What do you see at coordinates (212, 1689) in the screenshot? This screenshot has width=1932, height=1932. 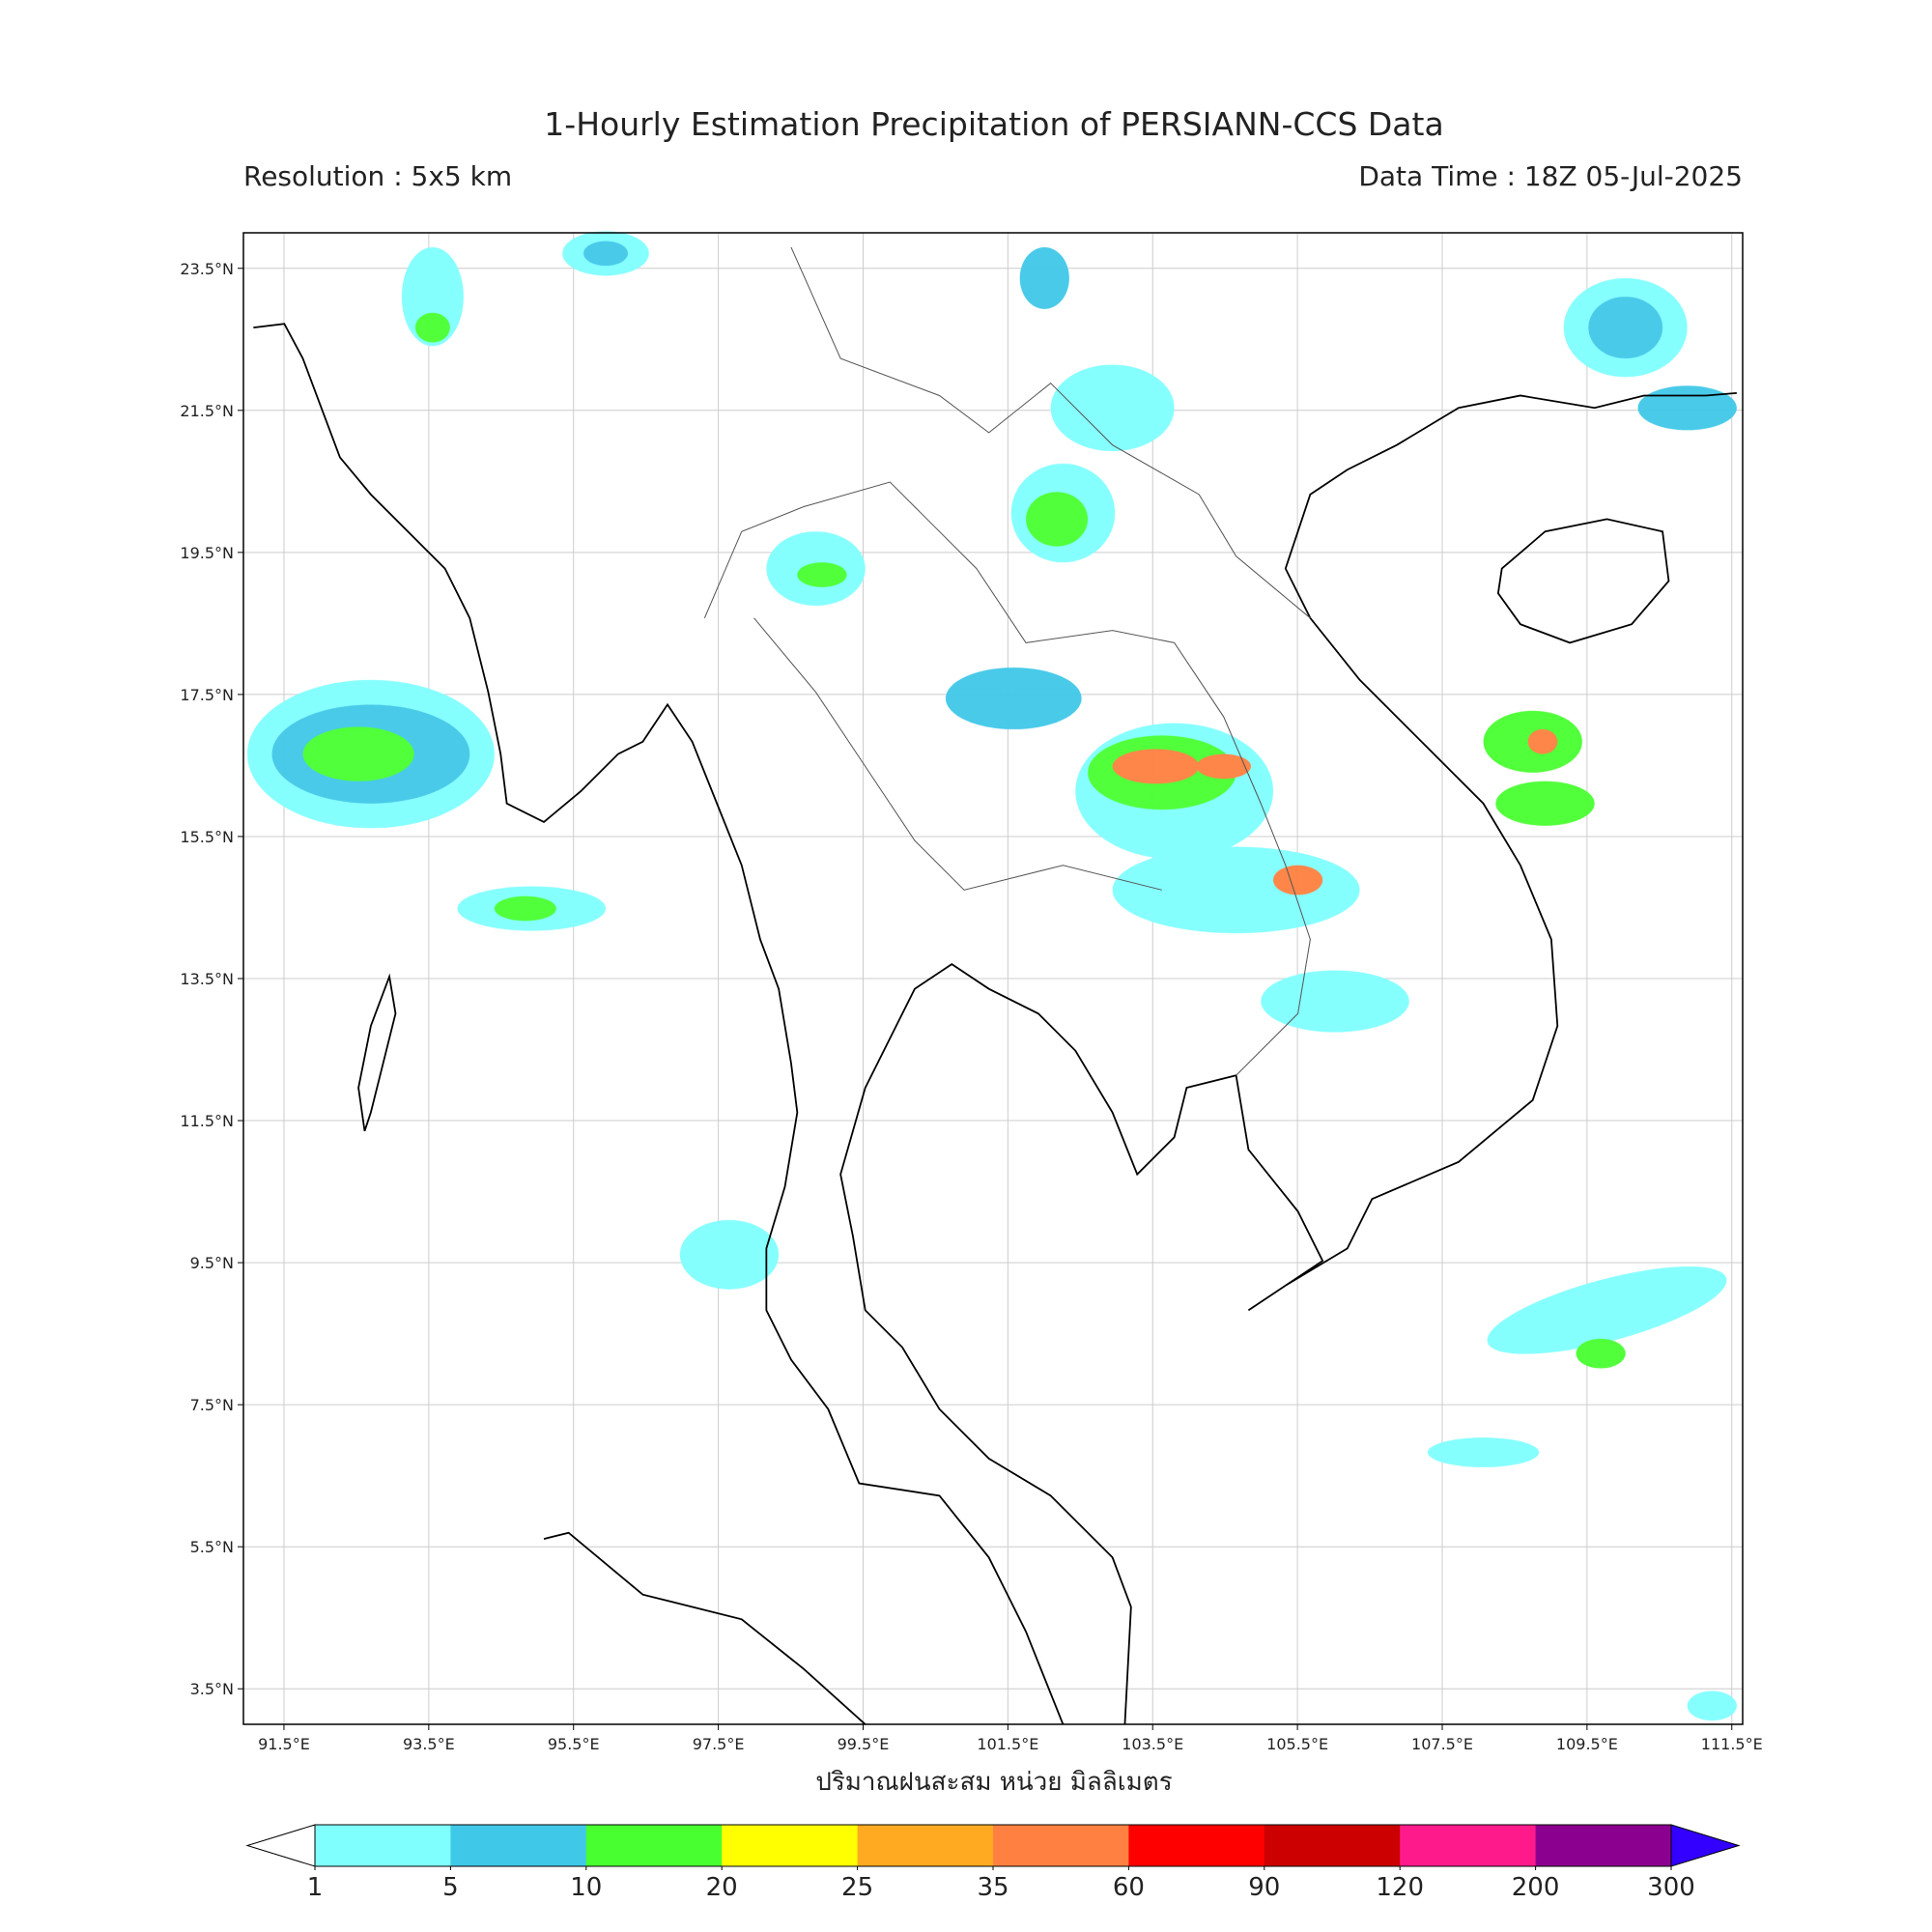 I see `y-tick-label: 3.5°N` at bounding box center [212, 1689].